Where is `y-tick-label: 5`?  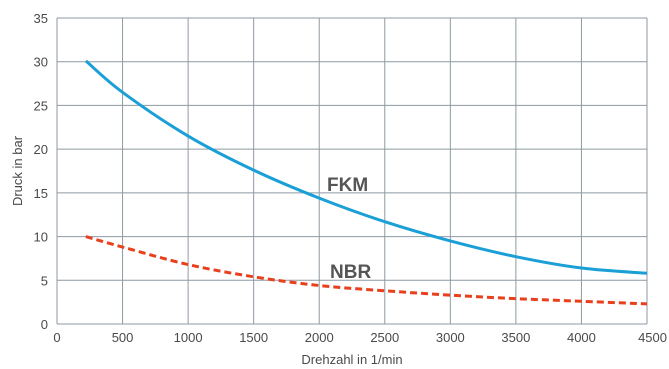 y-tick-label: 5 is located at coordinates (44, 280).